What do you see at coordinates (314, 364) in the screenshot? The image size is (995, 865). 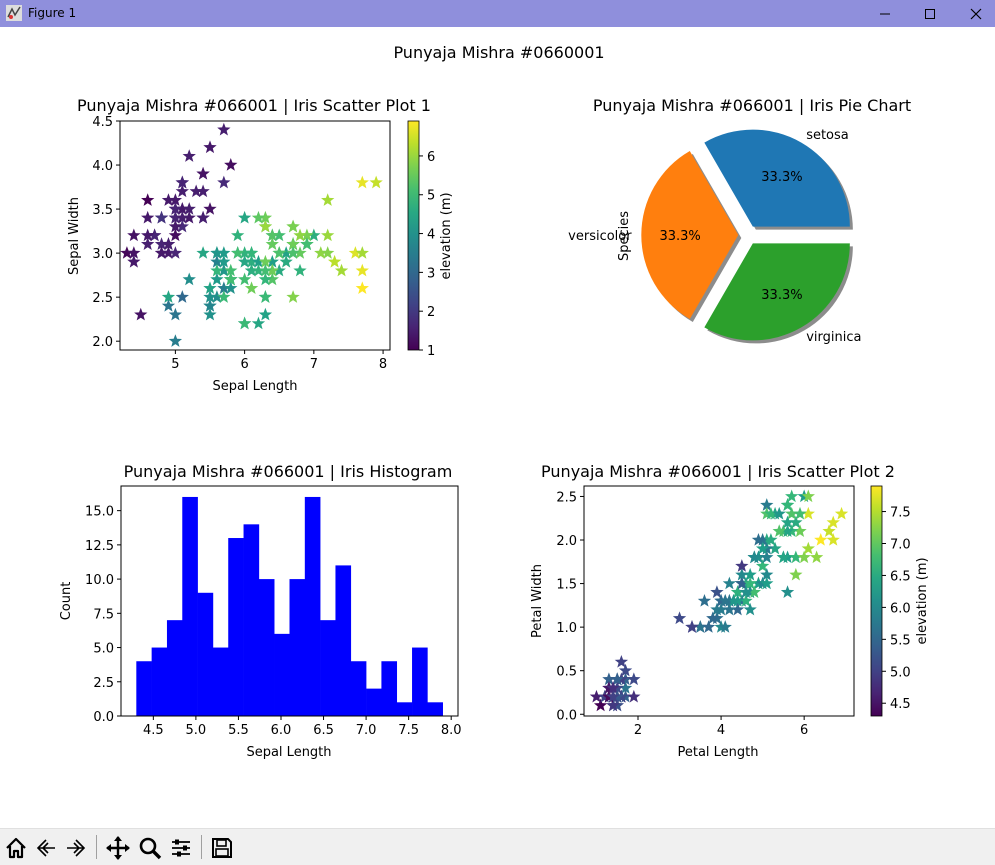 I see `x-tick-label: 7` at bounding box center [314, 364].